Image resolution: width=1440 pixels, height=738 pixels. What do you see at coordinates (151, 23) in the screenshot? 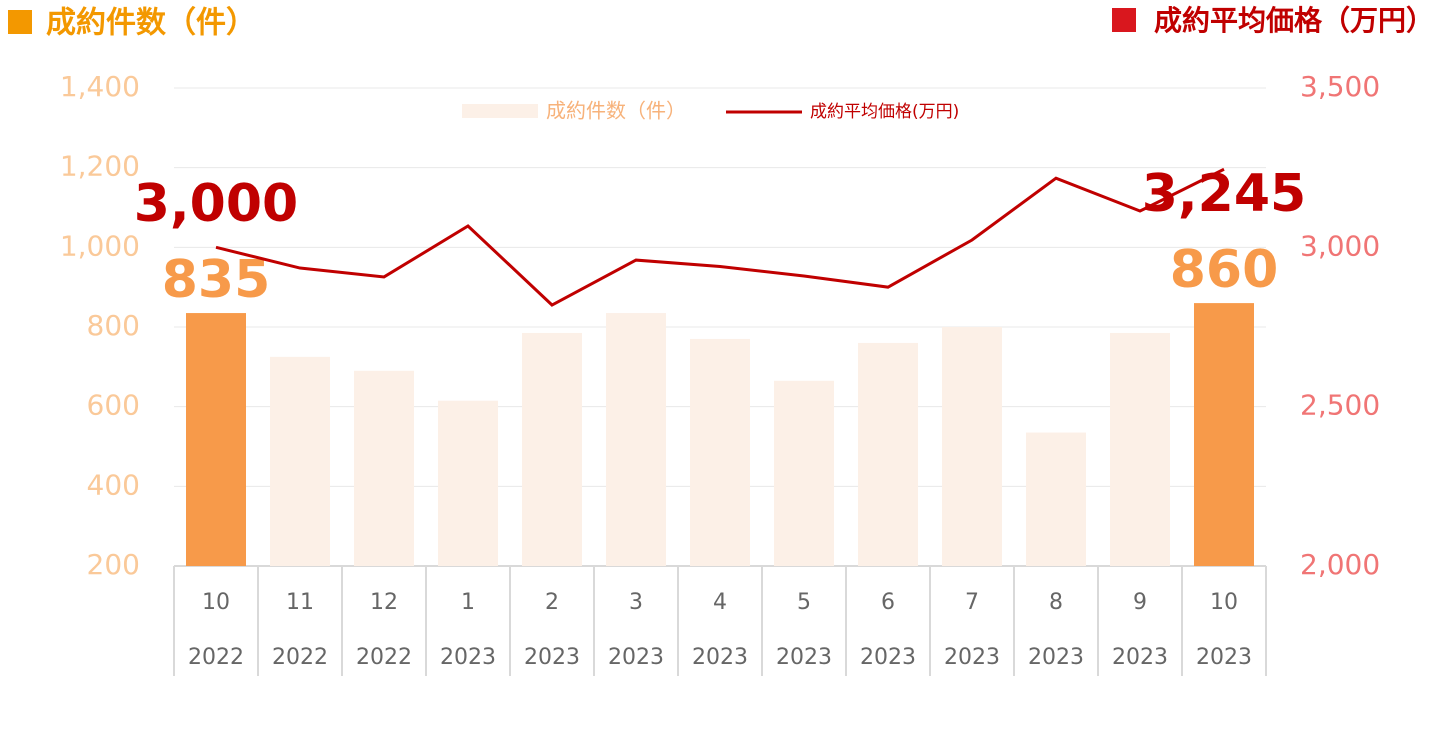
I see `y-axis-title: 成約件数（件）` at bounding box center [151, 23].